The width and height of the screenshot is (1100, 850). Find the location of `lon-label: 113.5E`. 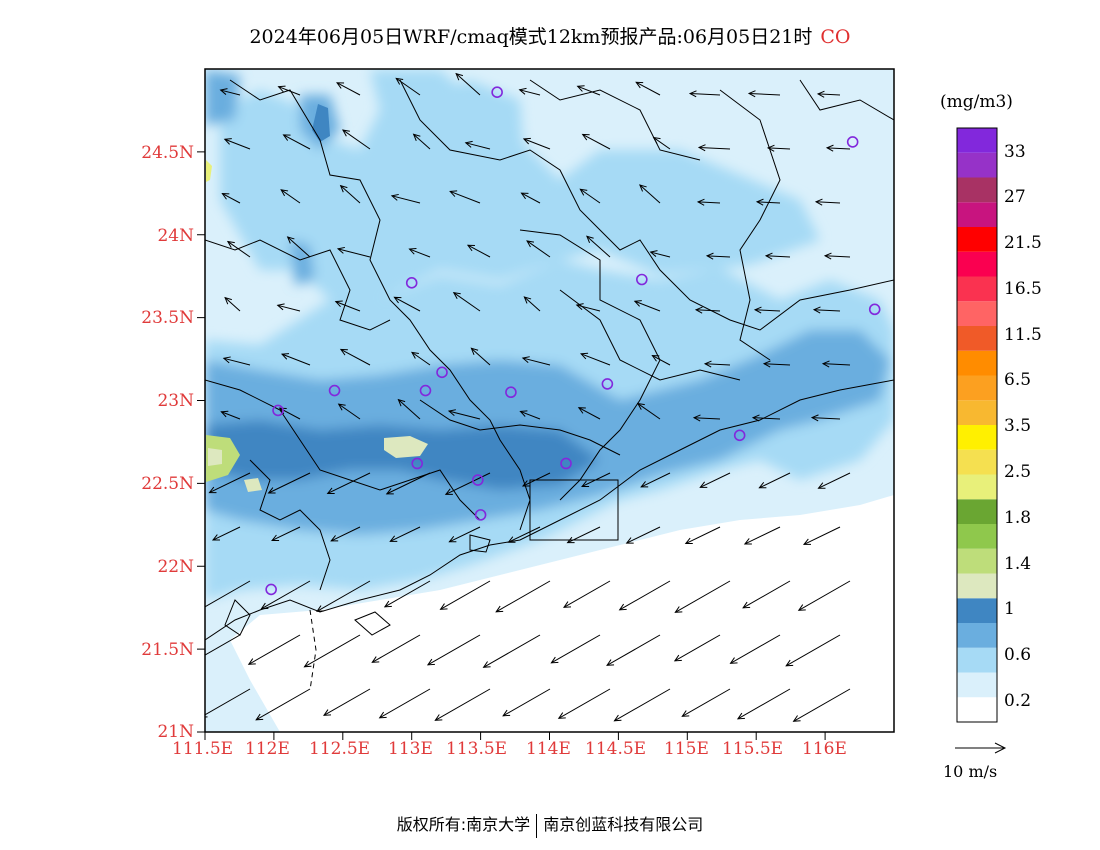

lon-label: 113.5E is located at coordinates (477, 749).